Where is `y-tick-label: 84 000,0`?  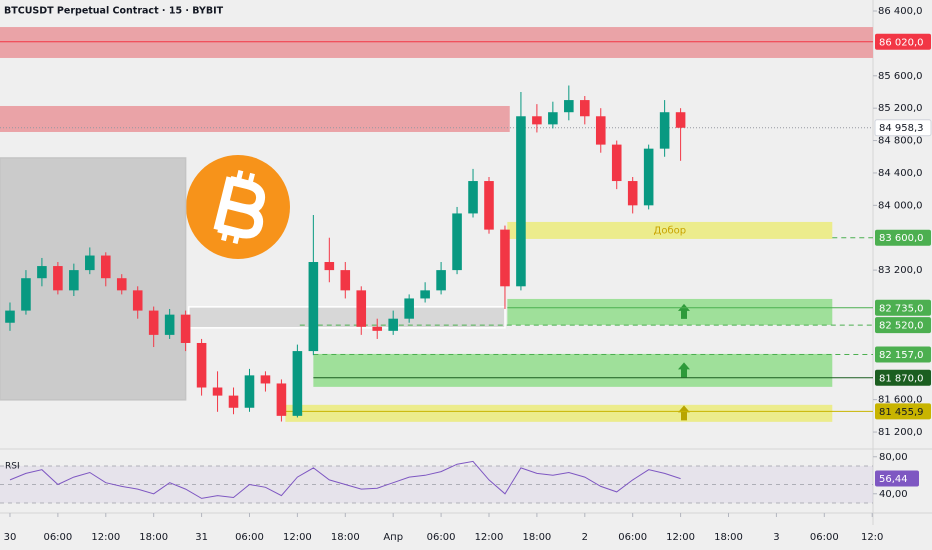 y-tick-label: 84 000,0 is located at coordinates (900, 205).